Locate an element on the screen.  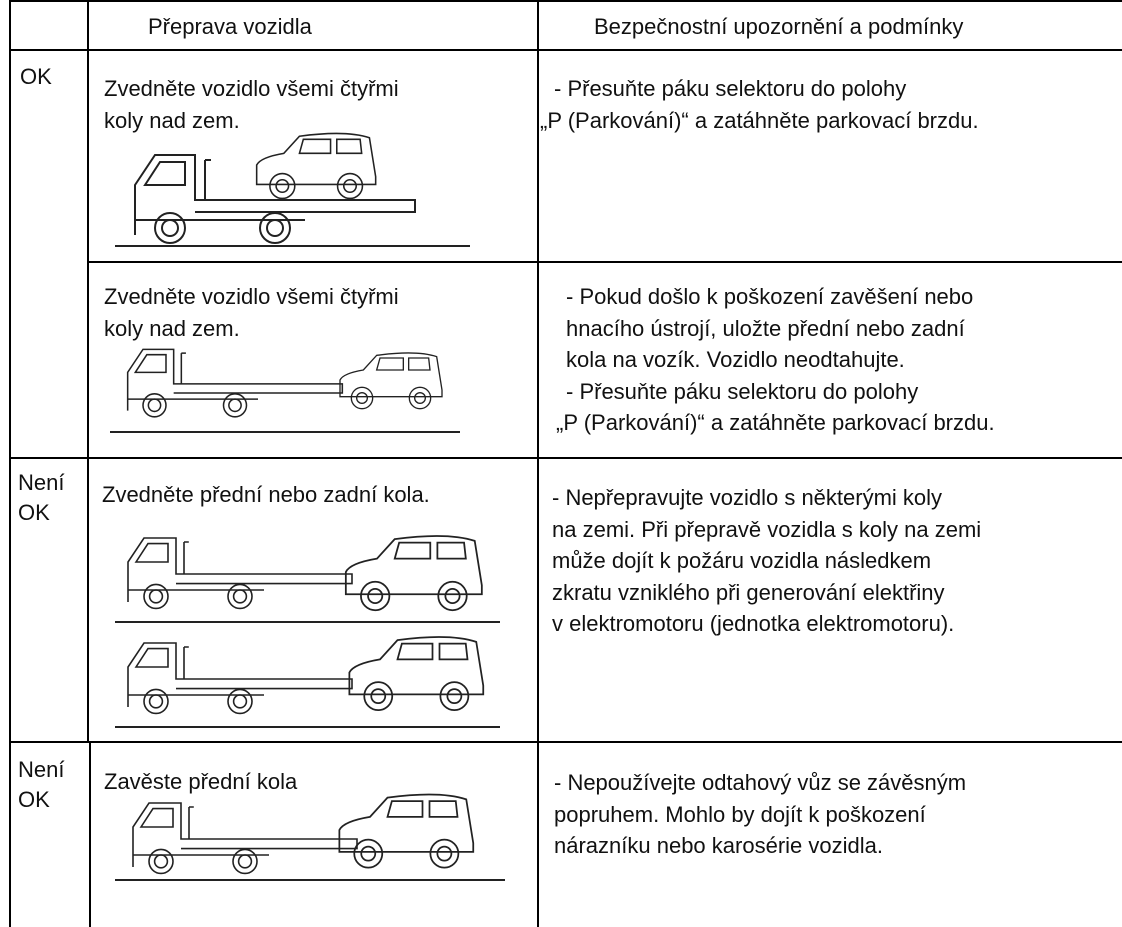
column-header: Přeprava vozidla is located at coordinates (230, 26).